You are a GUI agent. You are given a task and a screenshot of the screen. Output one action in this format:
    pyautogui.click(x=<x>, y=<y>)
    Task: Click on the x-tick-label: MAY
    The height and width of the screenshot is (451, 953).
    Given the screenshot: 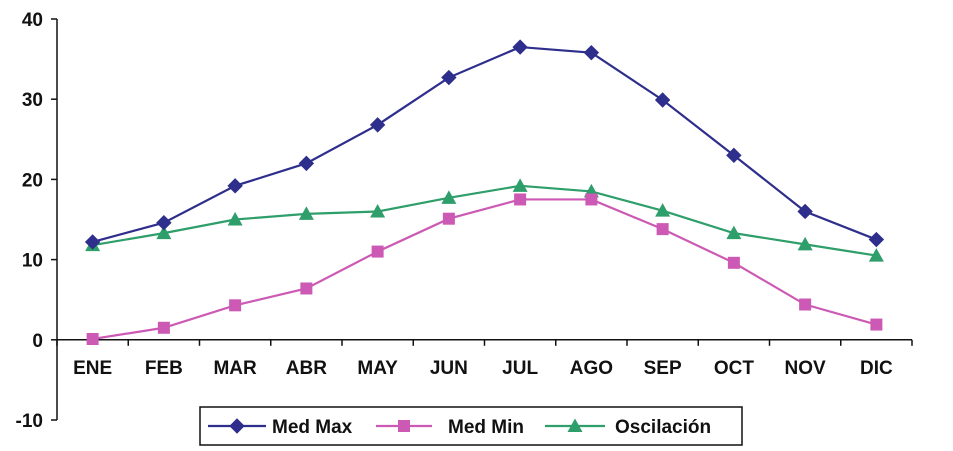 What is the action you would take?
    pyautogui.click(x=377, y=368)
    